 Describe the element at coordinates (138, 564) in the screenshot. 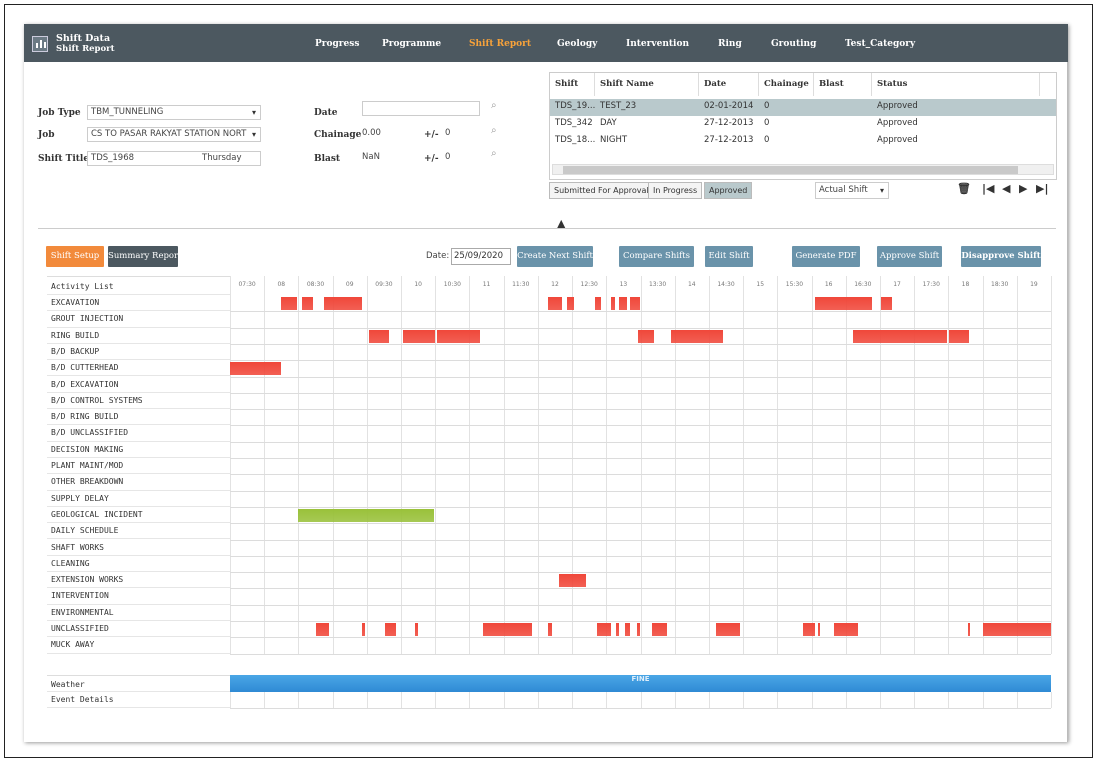

I see `activity-row-label: CLEANING` at that location.